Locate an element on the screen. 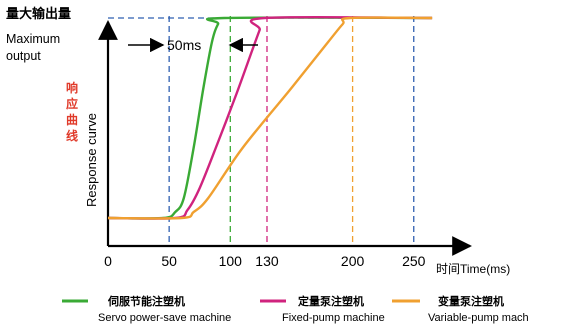 The width and height of the screenshot is (585, 336). x-tick-label-0: 0 is located at coordinates (108, 261).